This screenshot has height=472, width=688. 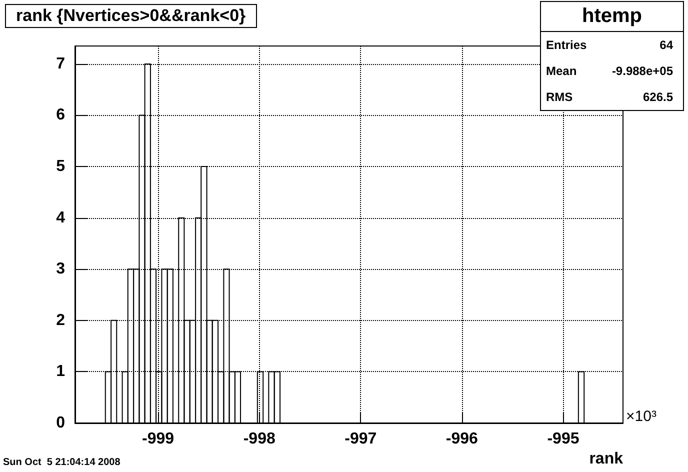 What do you see at coordinates (61, 320) in the screenshot?
I see `y-tick-label: 2` at bounding box center [61, 320].